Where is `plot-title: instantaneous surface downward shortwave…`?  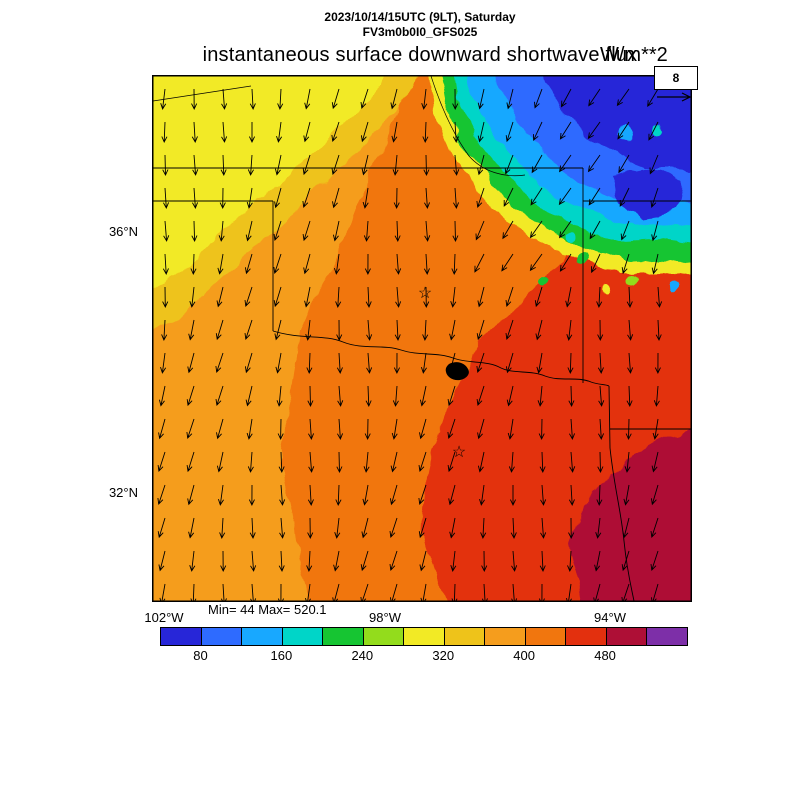
plot-title: instantaneous surface downward shortwave… is located at coordinates (420, 55).